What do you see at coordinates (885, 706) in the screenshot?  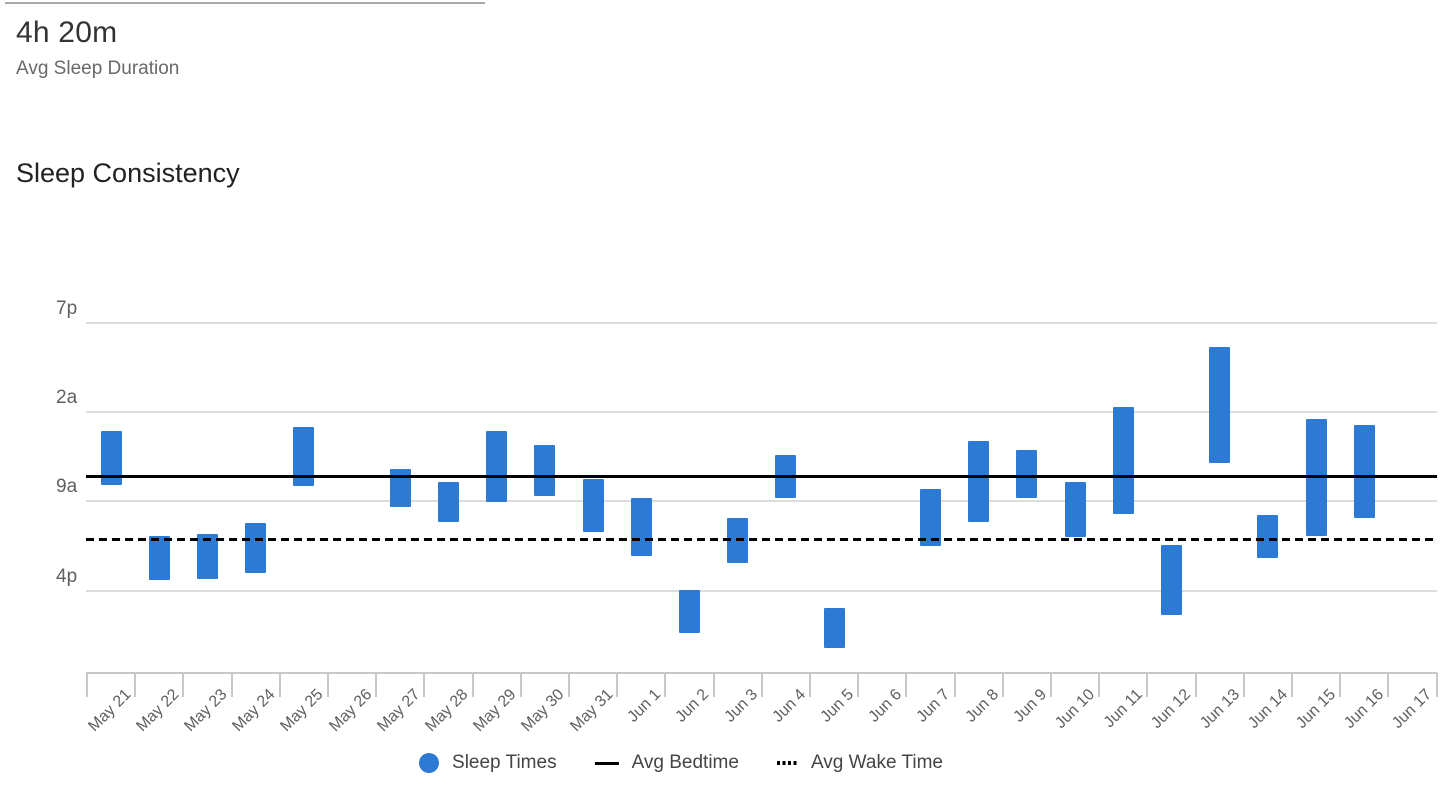 I see `x-axis-label-jun-6: Jun 6` at bounding box center [885, 706].